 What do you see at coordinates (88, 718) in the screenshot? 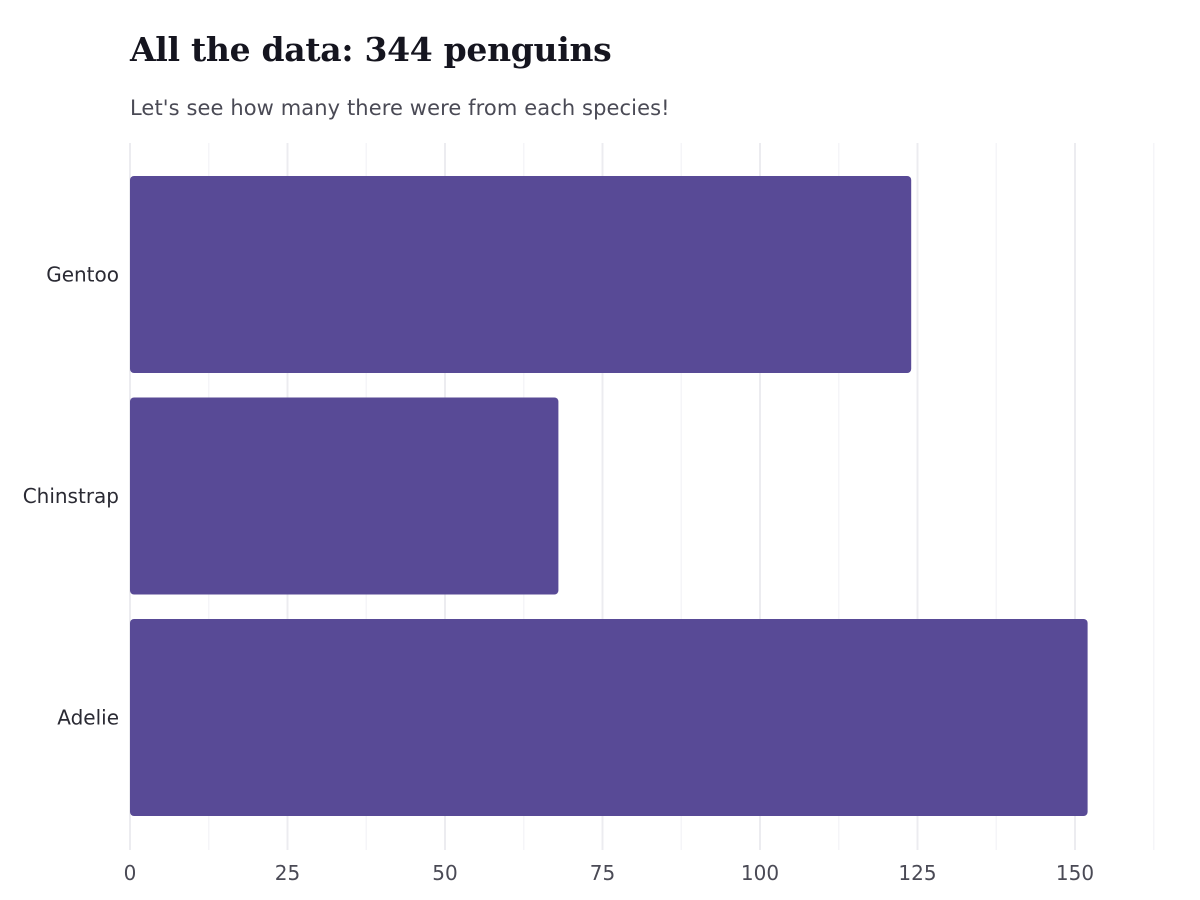
I see `category-label-adelie: Adelie` at bounding box center [88, 718].